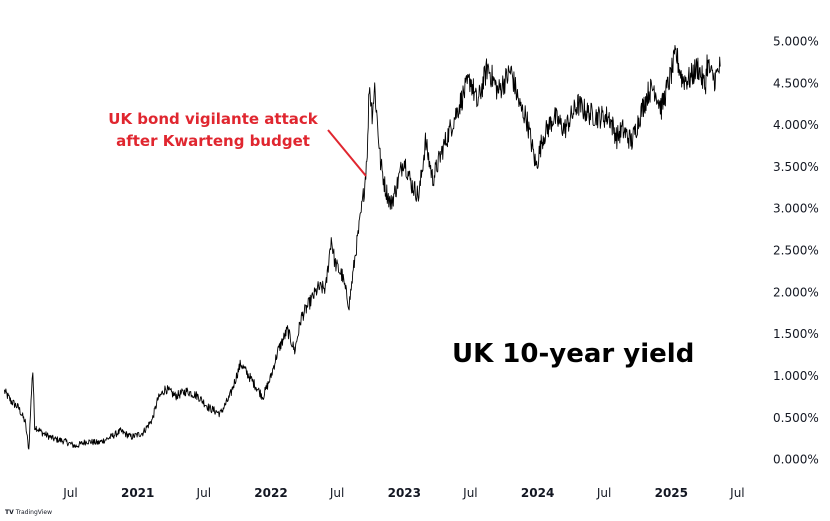 This screenshot has width=830, height=521. What do you see at coordinates (796, 209) in the screenshot?
I see `y-tick-label: 3.000%` at bounding box center [796, 209].